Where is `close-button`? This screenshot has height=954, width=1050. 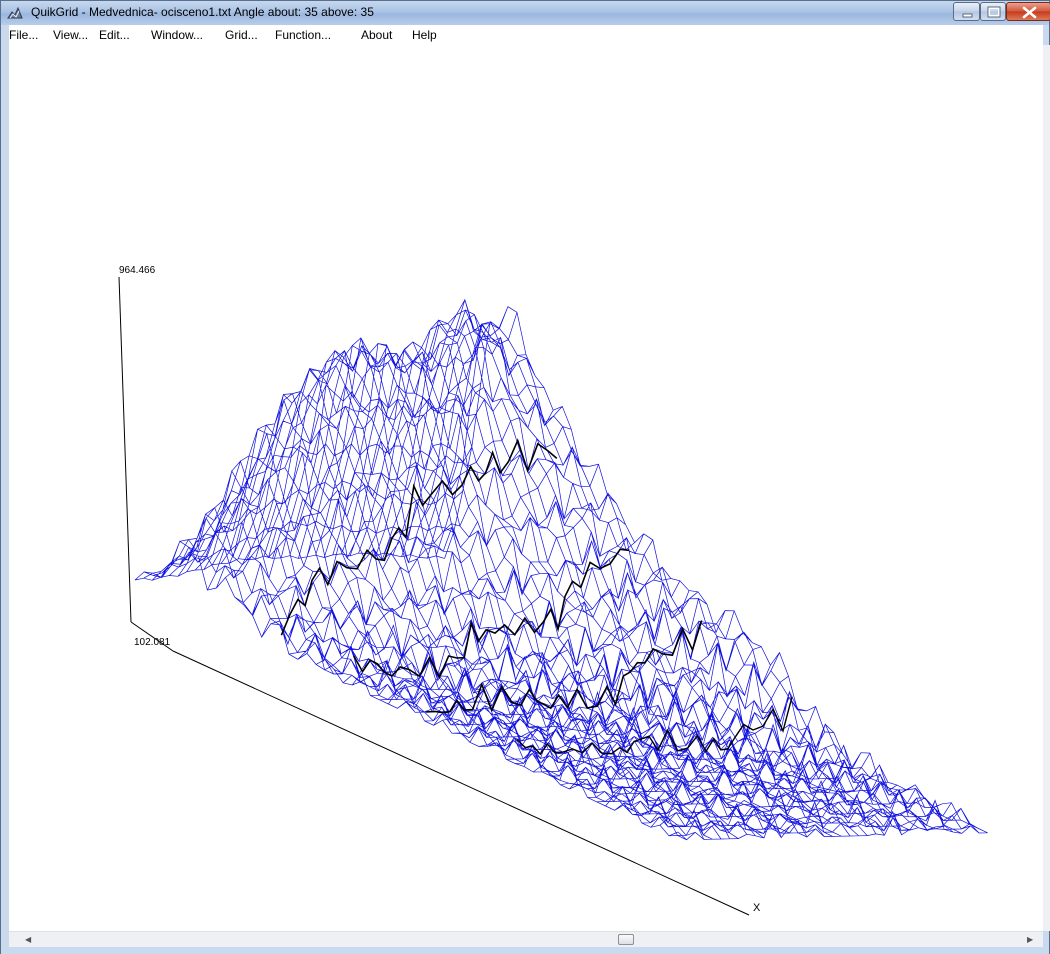
close-button is located at coordinates (1028, 11).